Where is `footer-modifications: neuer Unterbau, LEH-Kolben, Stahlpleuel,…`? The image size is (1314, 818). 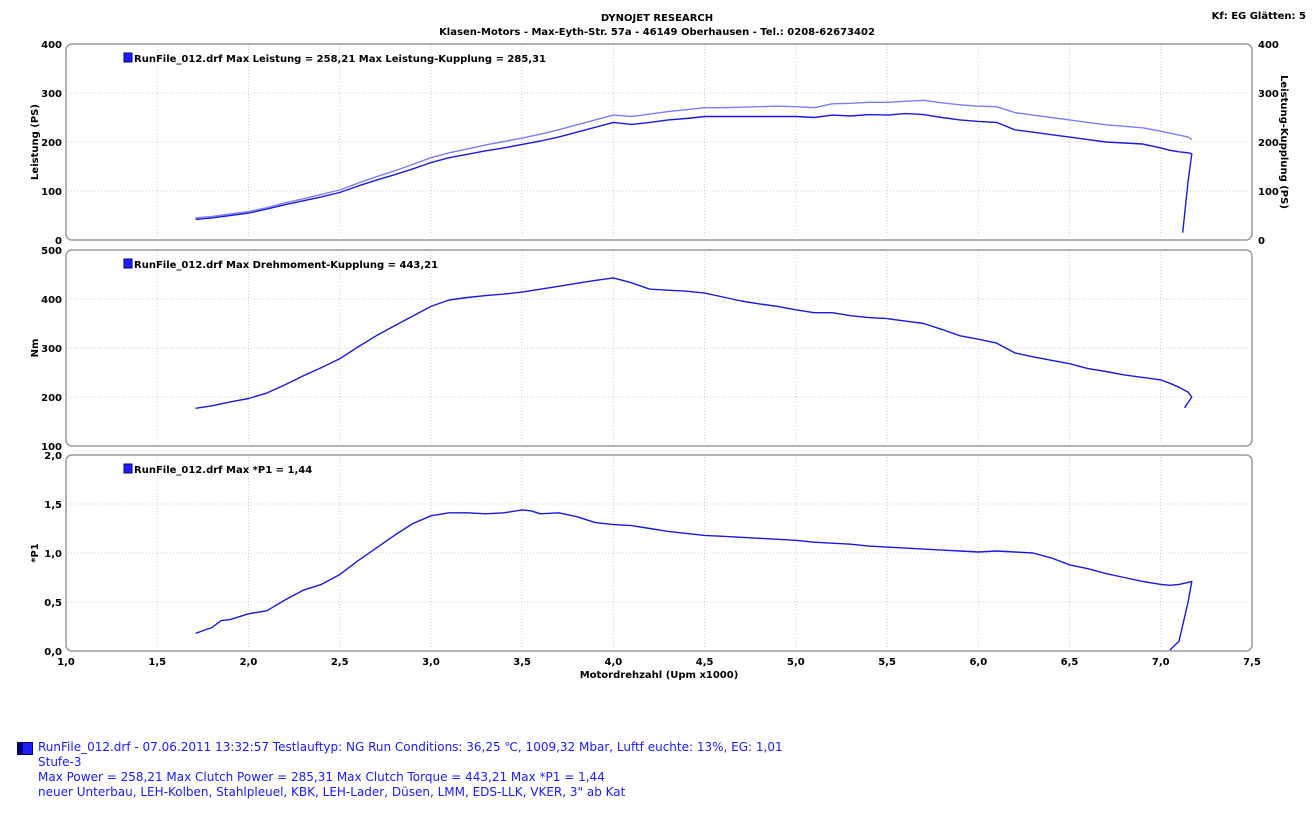
footer-modifications: neuer Unterbau, LEH-Kolben, Stahlpleuel,… is located at coordinates (332, 792).